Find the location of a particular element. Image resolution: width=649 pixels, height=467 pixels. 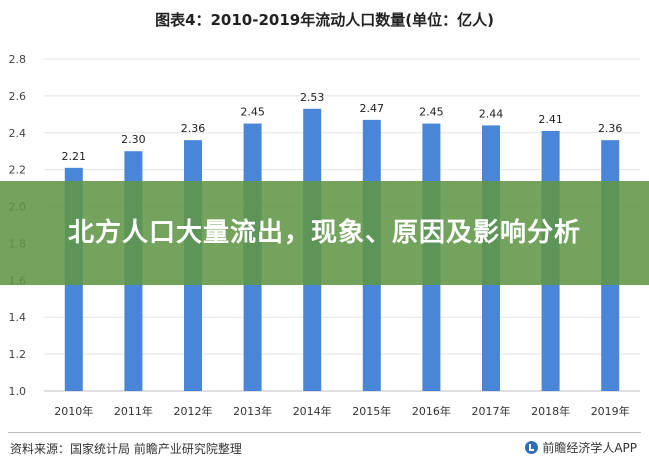

data-label: 2.30 is located at coordinates (133, 139).